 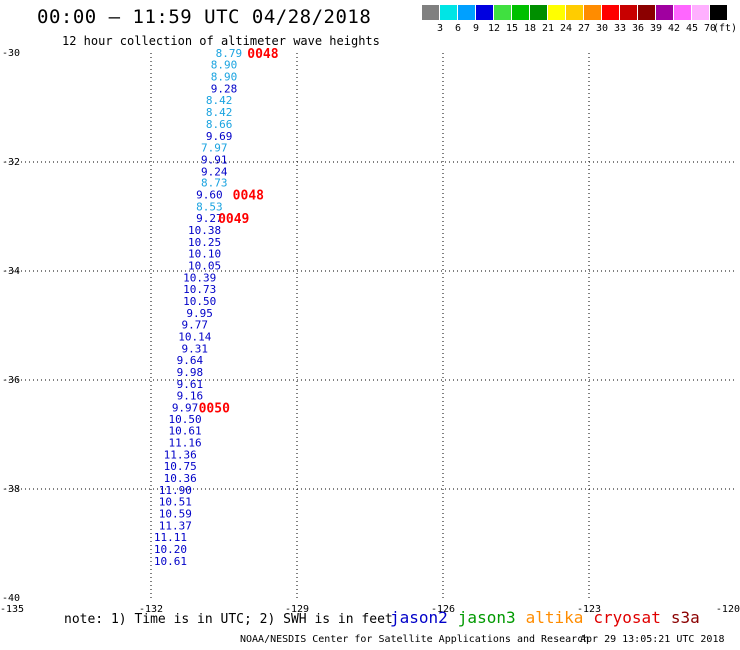 What do you see at coordinates (530, 28) in the screenshot?
I see `scale-label: 18` at bounding box center [530, 28].